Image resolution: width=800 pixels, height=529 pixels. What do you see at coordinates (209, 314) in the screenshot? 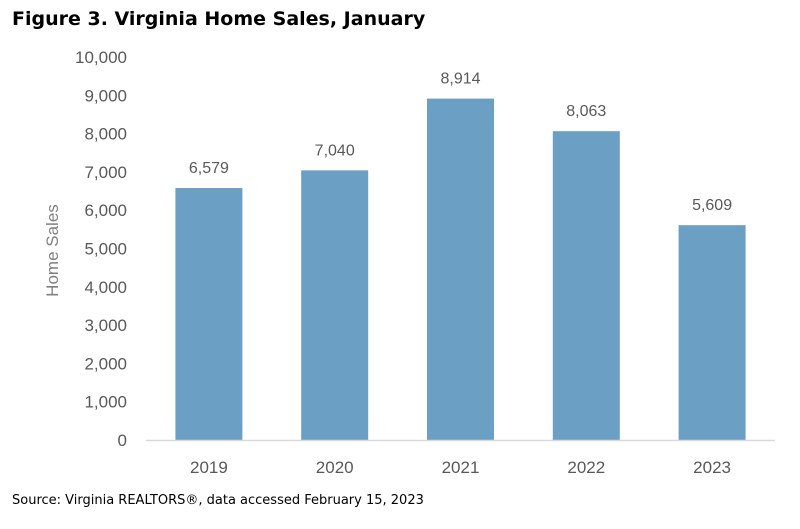
I see `bar-2019` at bounding box center [209, 314].